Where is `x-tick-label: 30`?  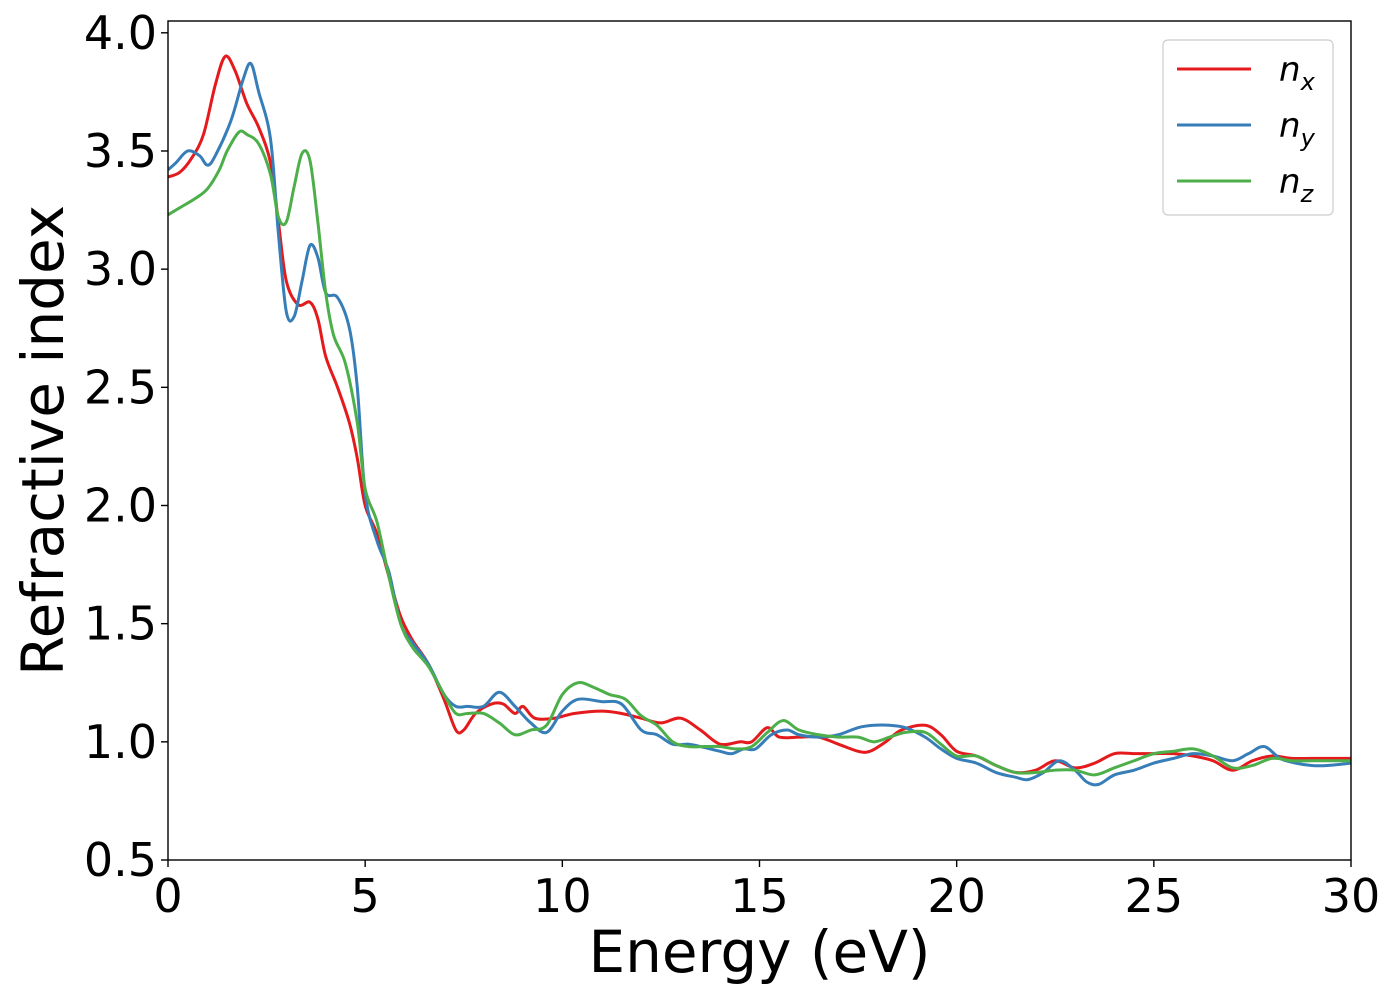
x-tick-label: 30 is located at coordinates (1351, 896).